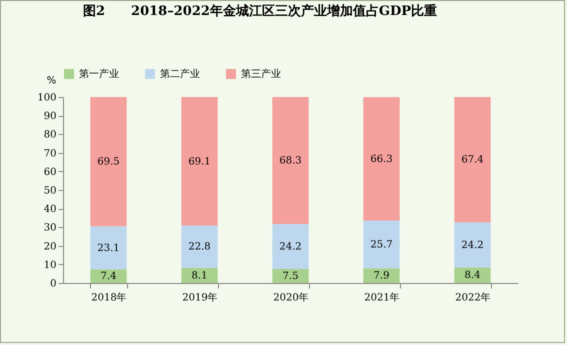 This screenshot has width=567, height=345. What do you see at coordinates (53, 284) in the screenshot?
I see `y-tick-label: 0` at bounding box center [53, 284].